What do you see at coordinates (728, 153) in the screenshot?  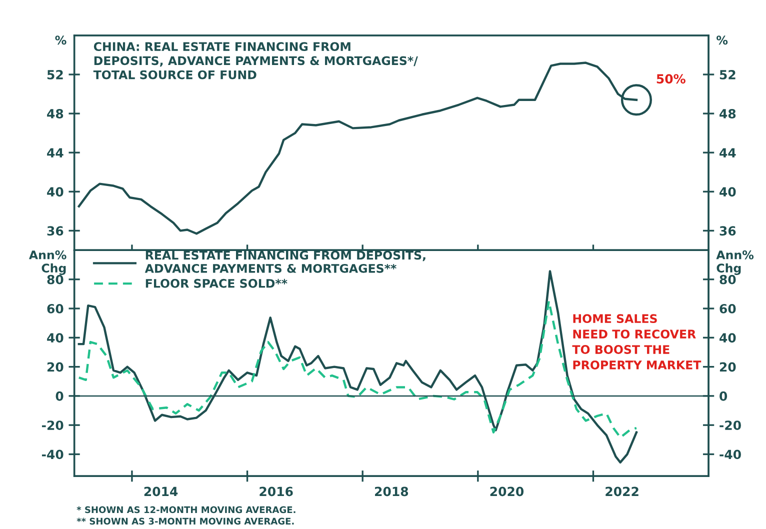 I see `y2-tick-label: 44` at bounding box center [728, 153].